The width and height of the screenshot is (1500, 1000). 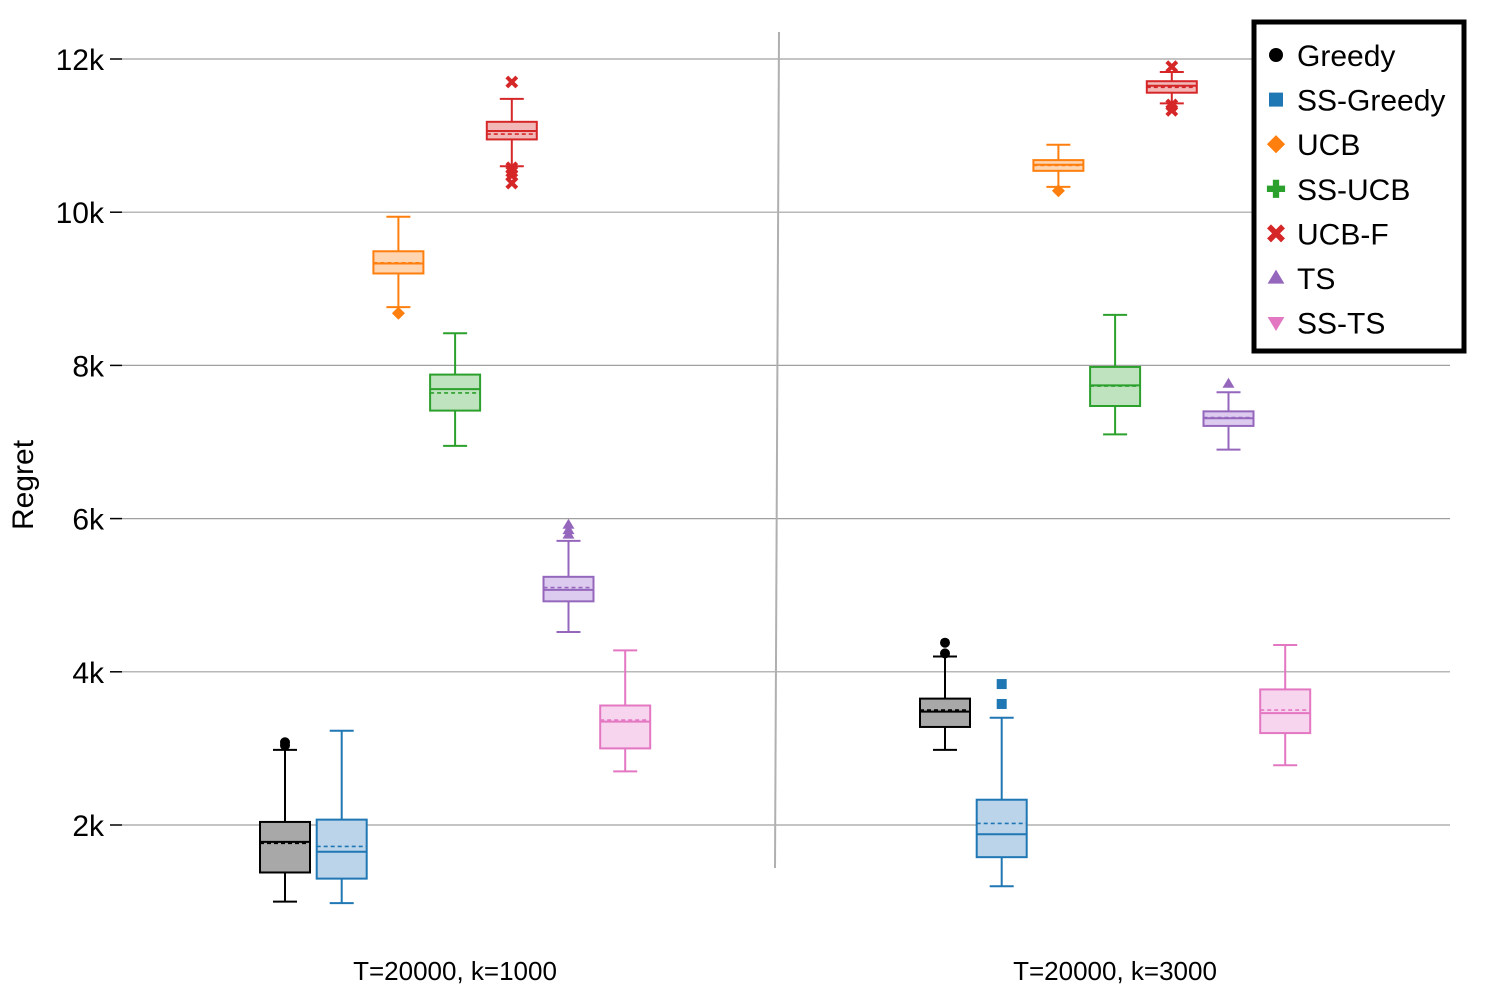 I want to click on legend-label: UCB, so click(x=1328, y=145).